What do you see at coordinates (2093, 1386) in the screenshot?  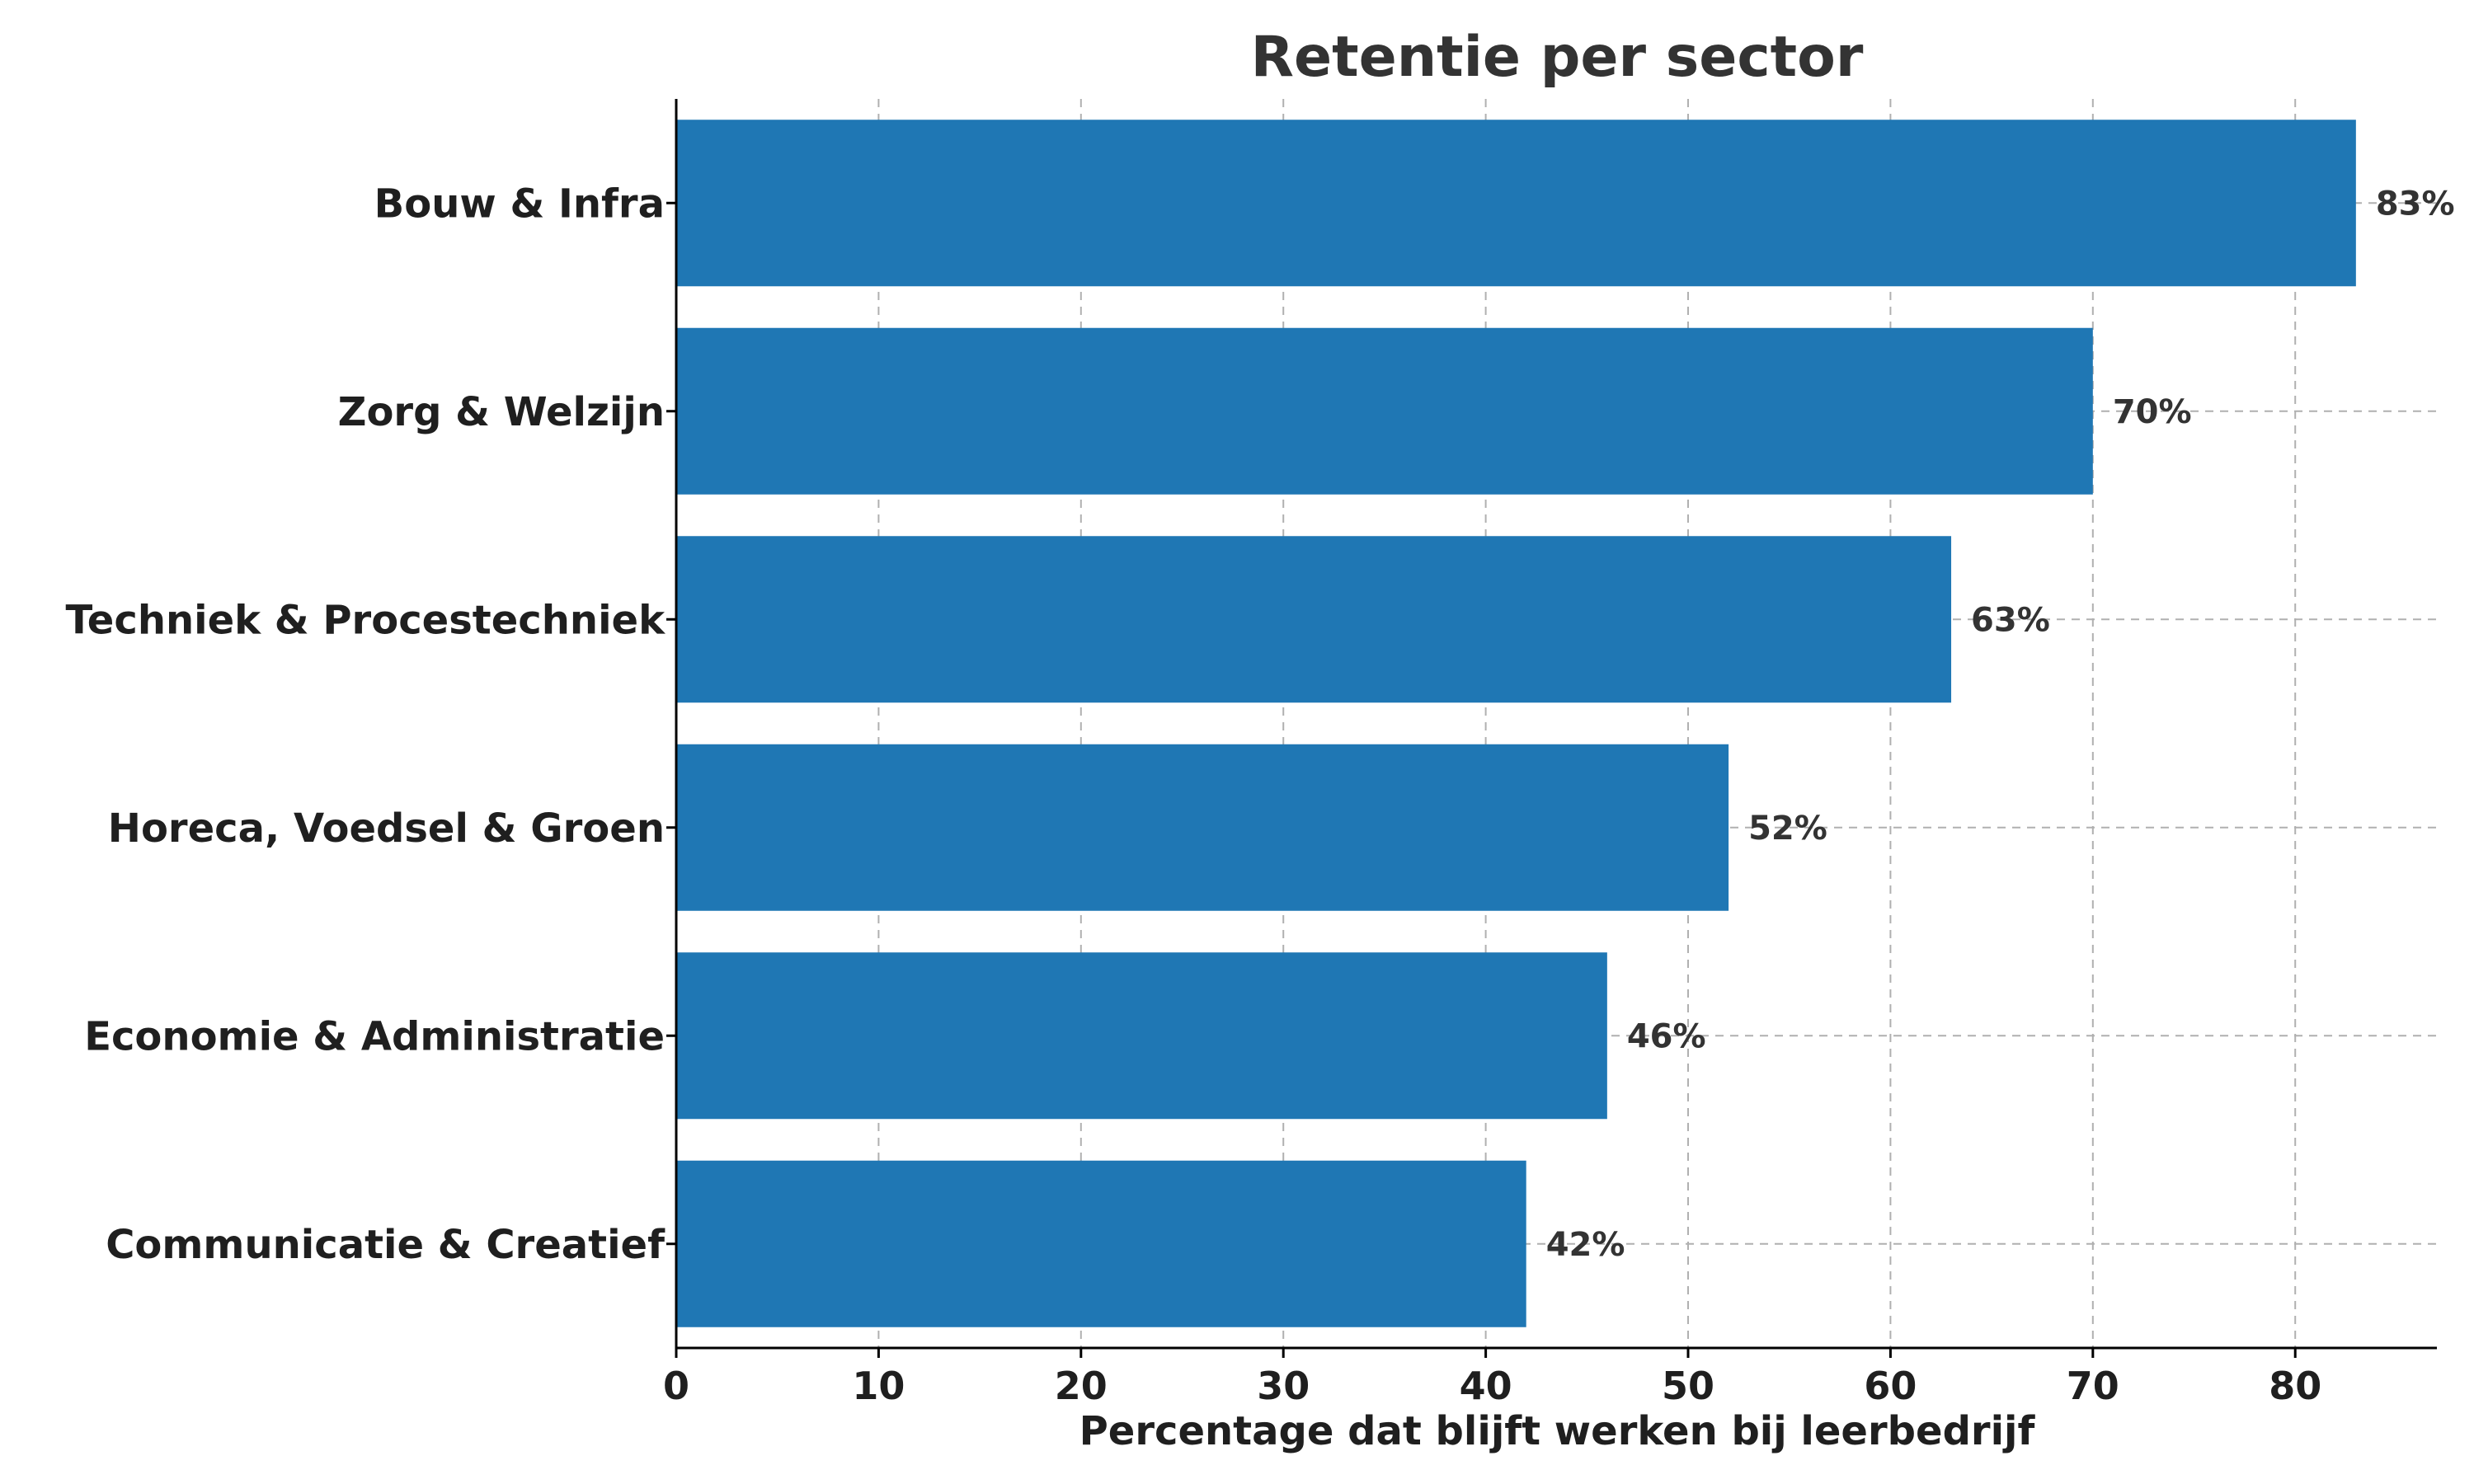 I see `x-tick-label: 70` at bounding box center [2093, 1386].